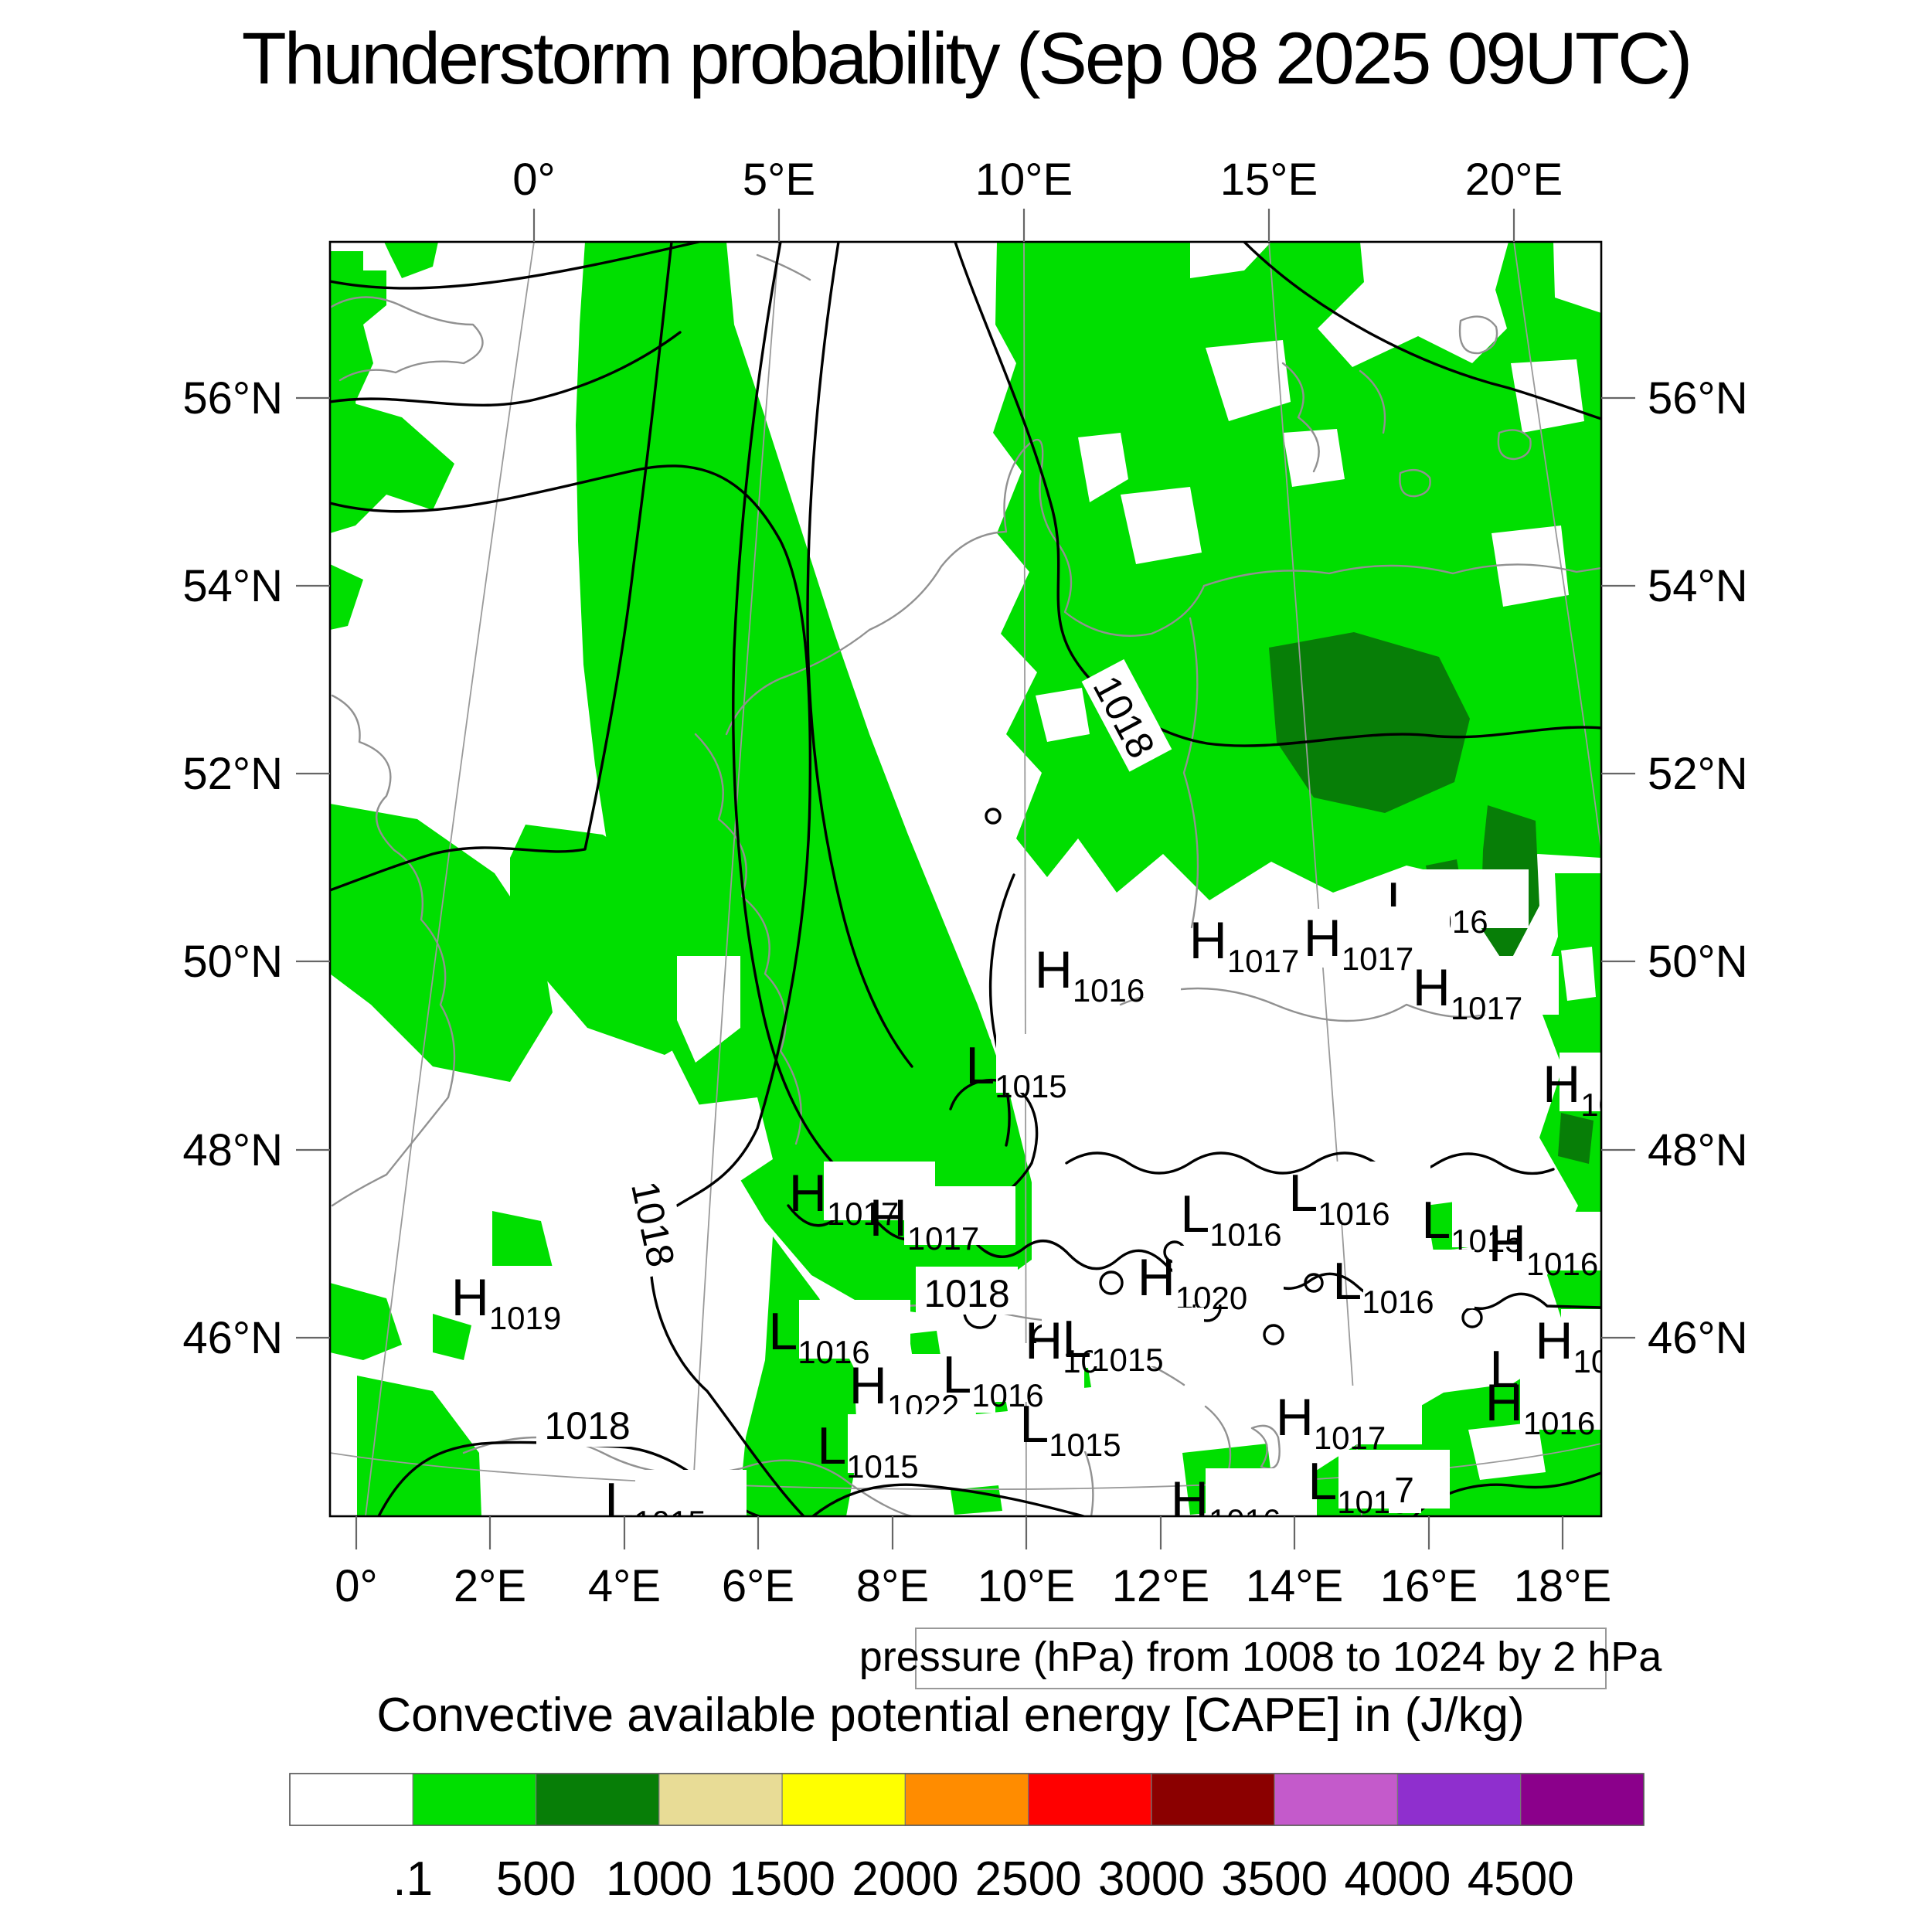 This screenshot has width=1932, height=1932. I want to click on pressure-legend-box, so click(1261, 1658).